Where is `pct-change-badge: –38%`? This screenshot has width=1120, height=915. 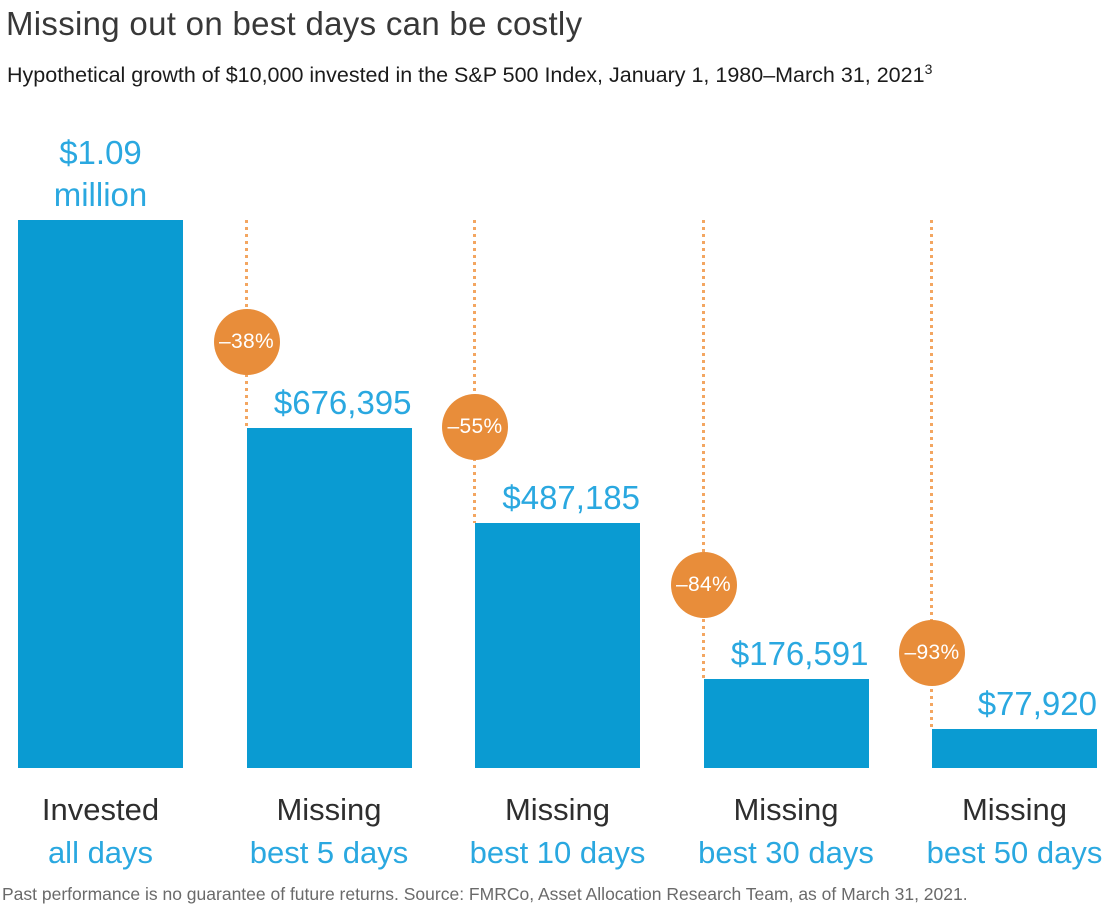
pct-change-badge: –38% is located at coordinates (246, 342).